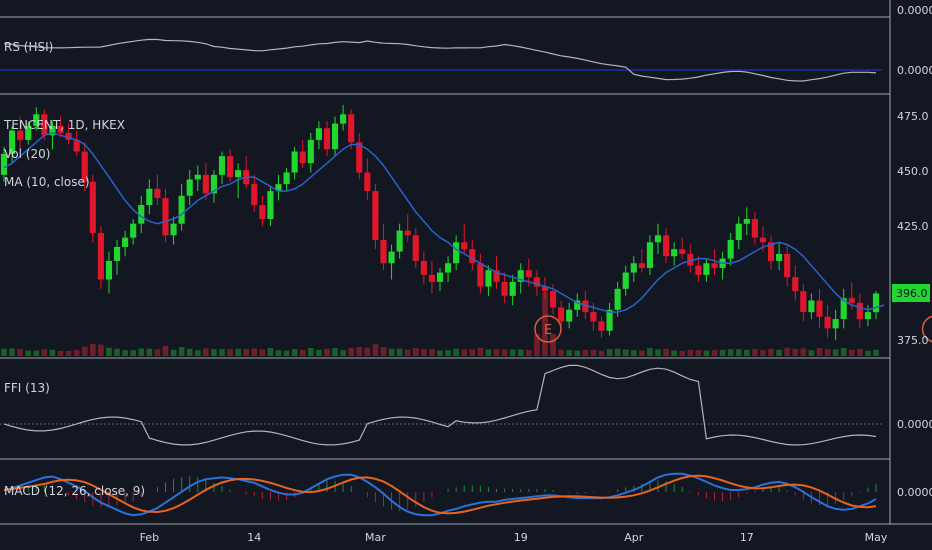 Image resolution: width=932 pixels, height=550 pixels. Describe the element at coordinates (28, 47) in the screenshot. I see `rs-label: RS (HSI)` at that location.